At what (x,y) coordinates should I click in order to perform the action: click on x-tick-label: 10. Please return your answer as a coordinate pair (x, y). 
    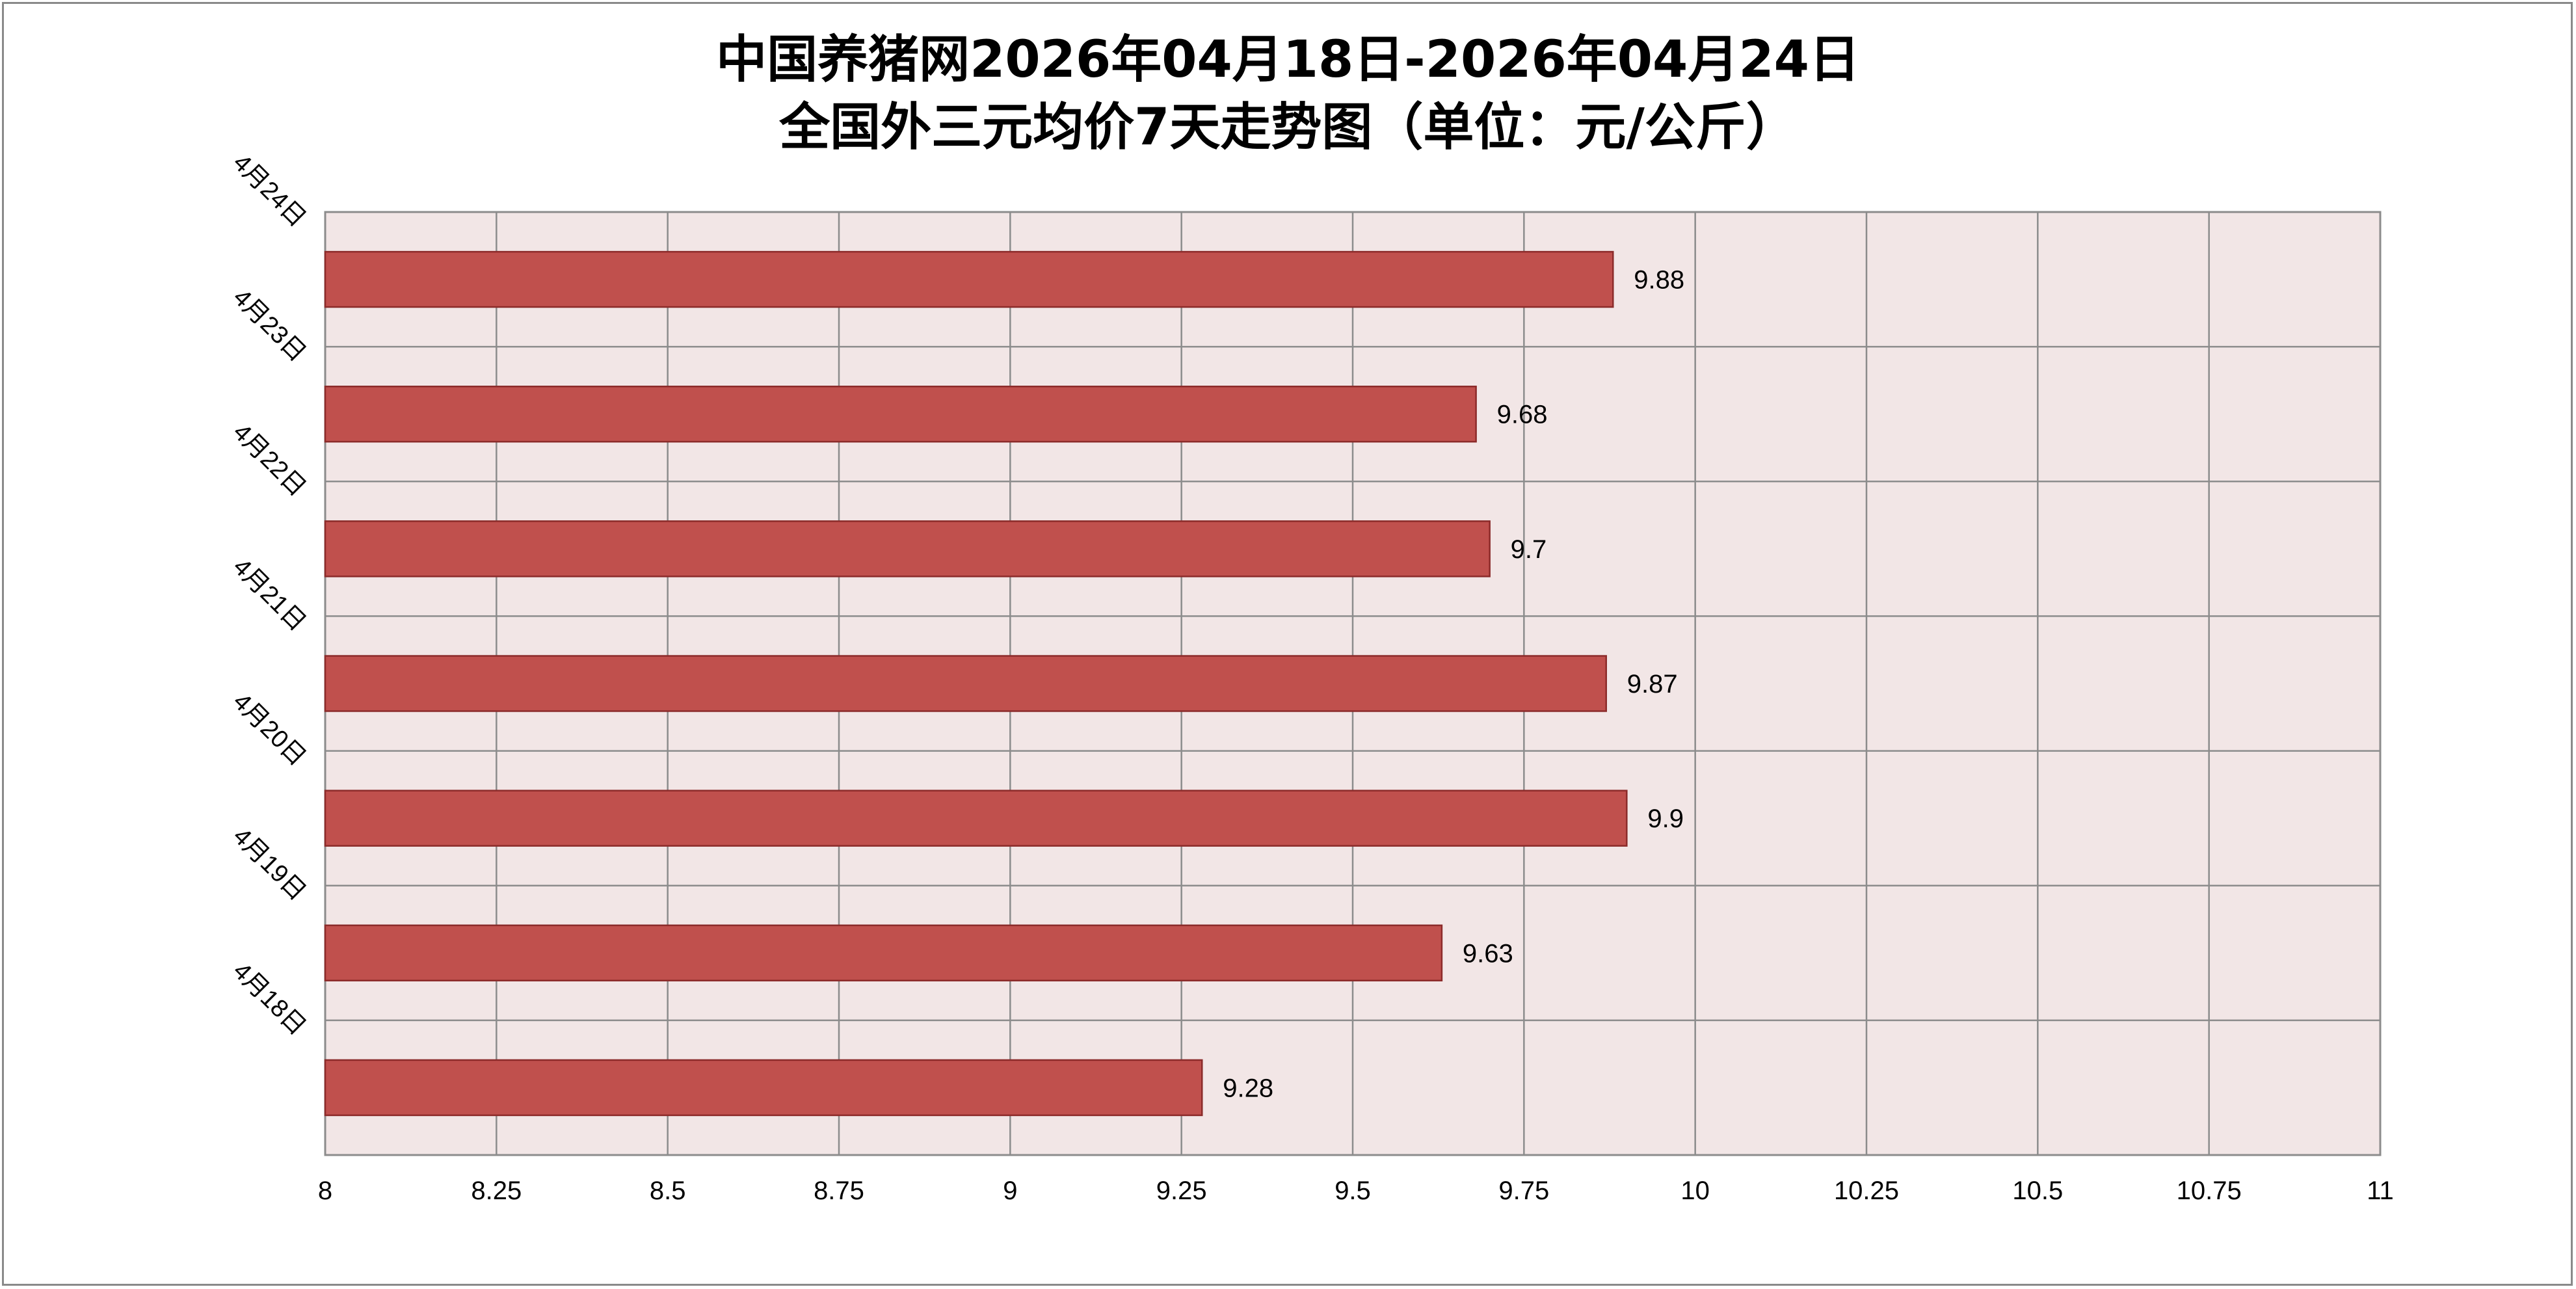
    Looking at the image, I should click on (1695, 1190).